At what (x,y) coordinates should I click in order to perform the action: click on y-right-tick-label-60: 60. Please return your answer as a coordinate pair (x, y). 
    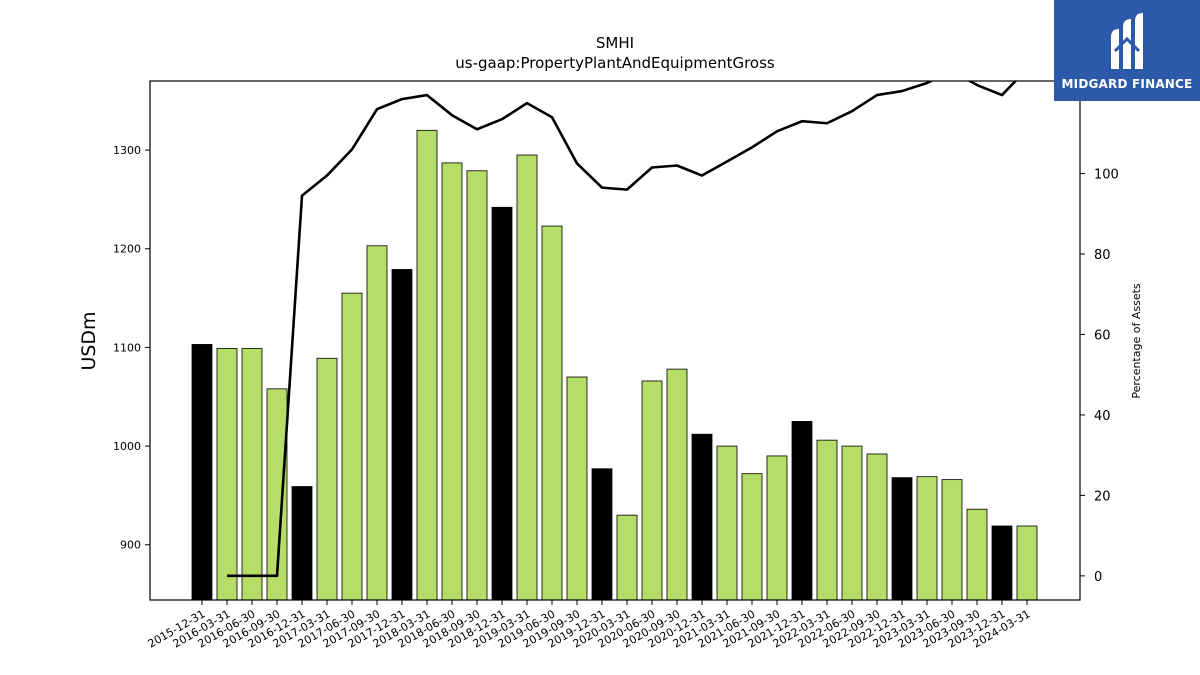
    Looking at the image, I should click on (1102, 335).